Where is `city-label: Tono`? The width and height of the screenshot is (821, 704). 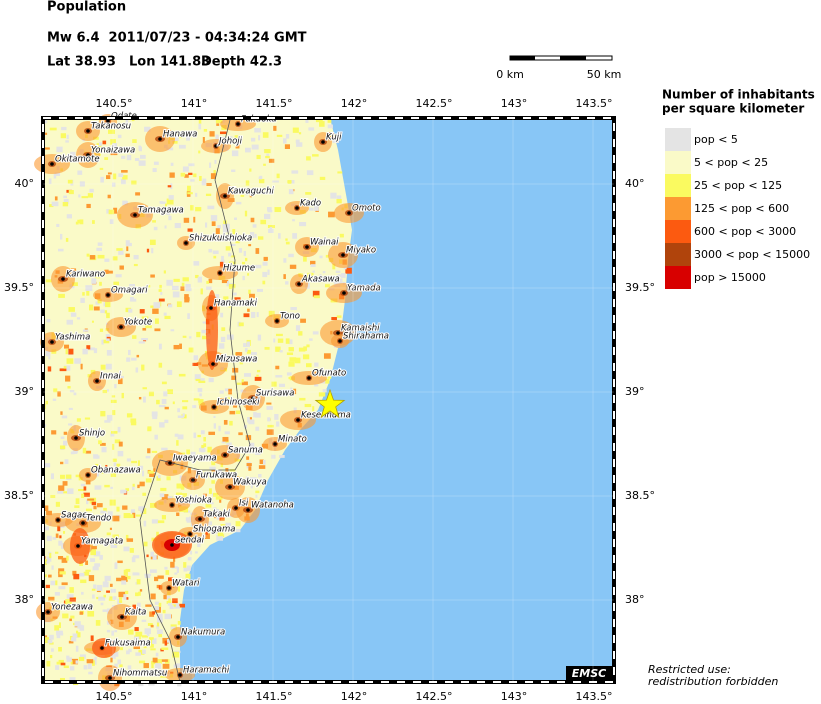
city-label: Tono is located at coordinates (290, 317).